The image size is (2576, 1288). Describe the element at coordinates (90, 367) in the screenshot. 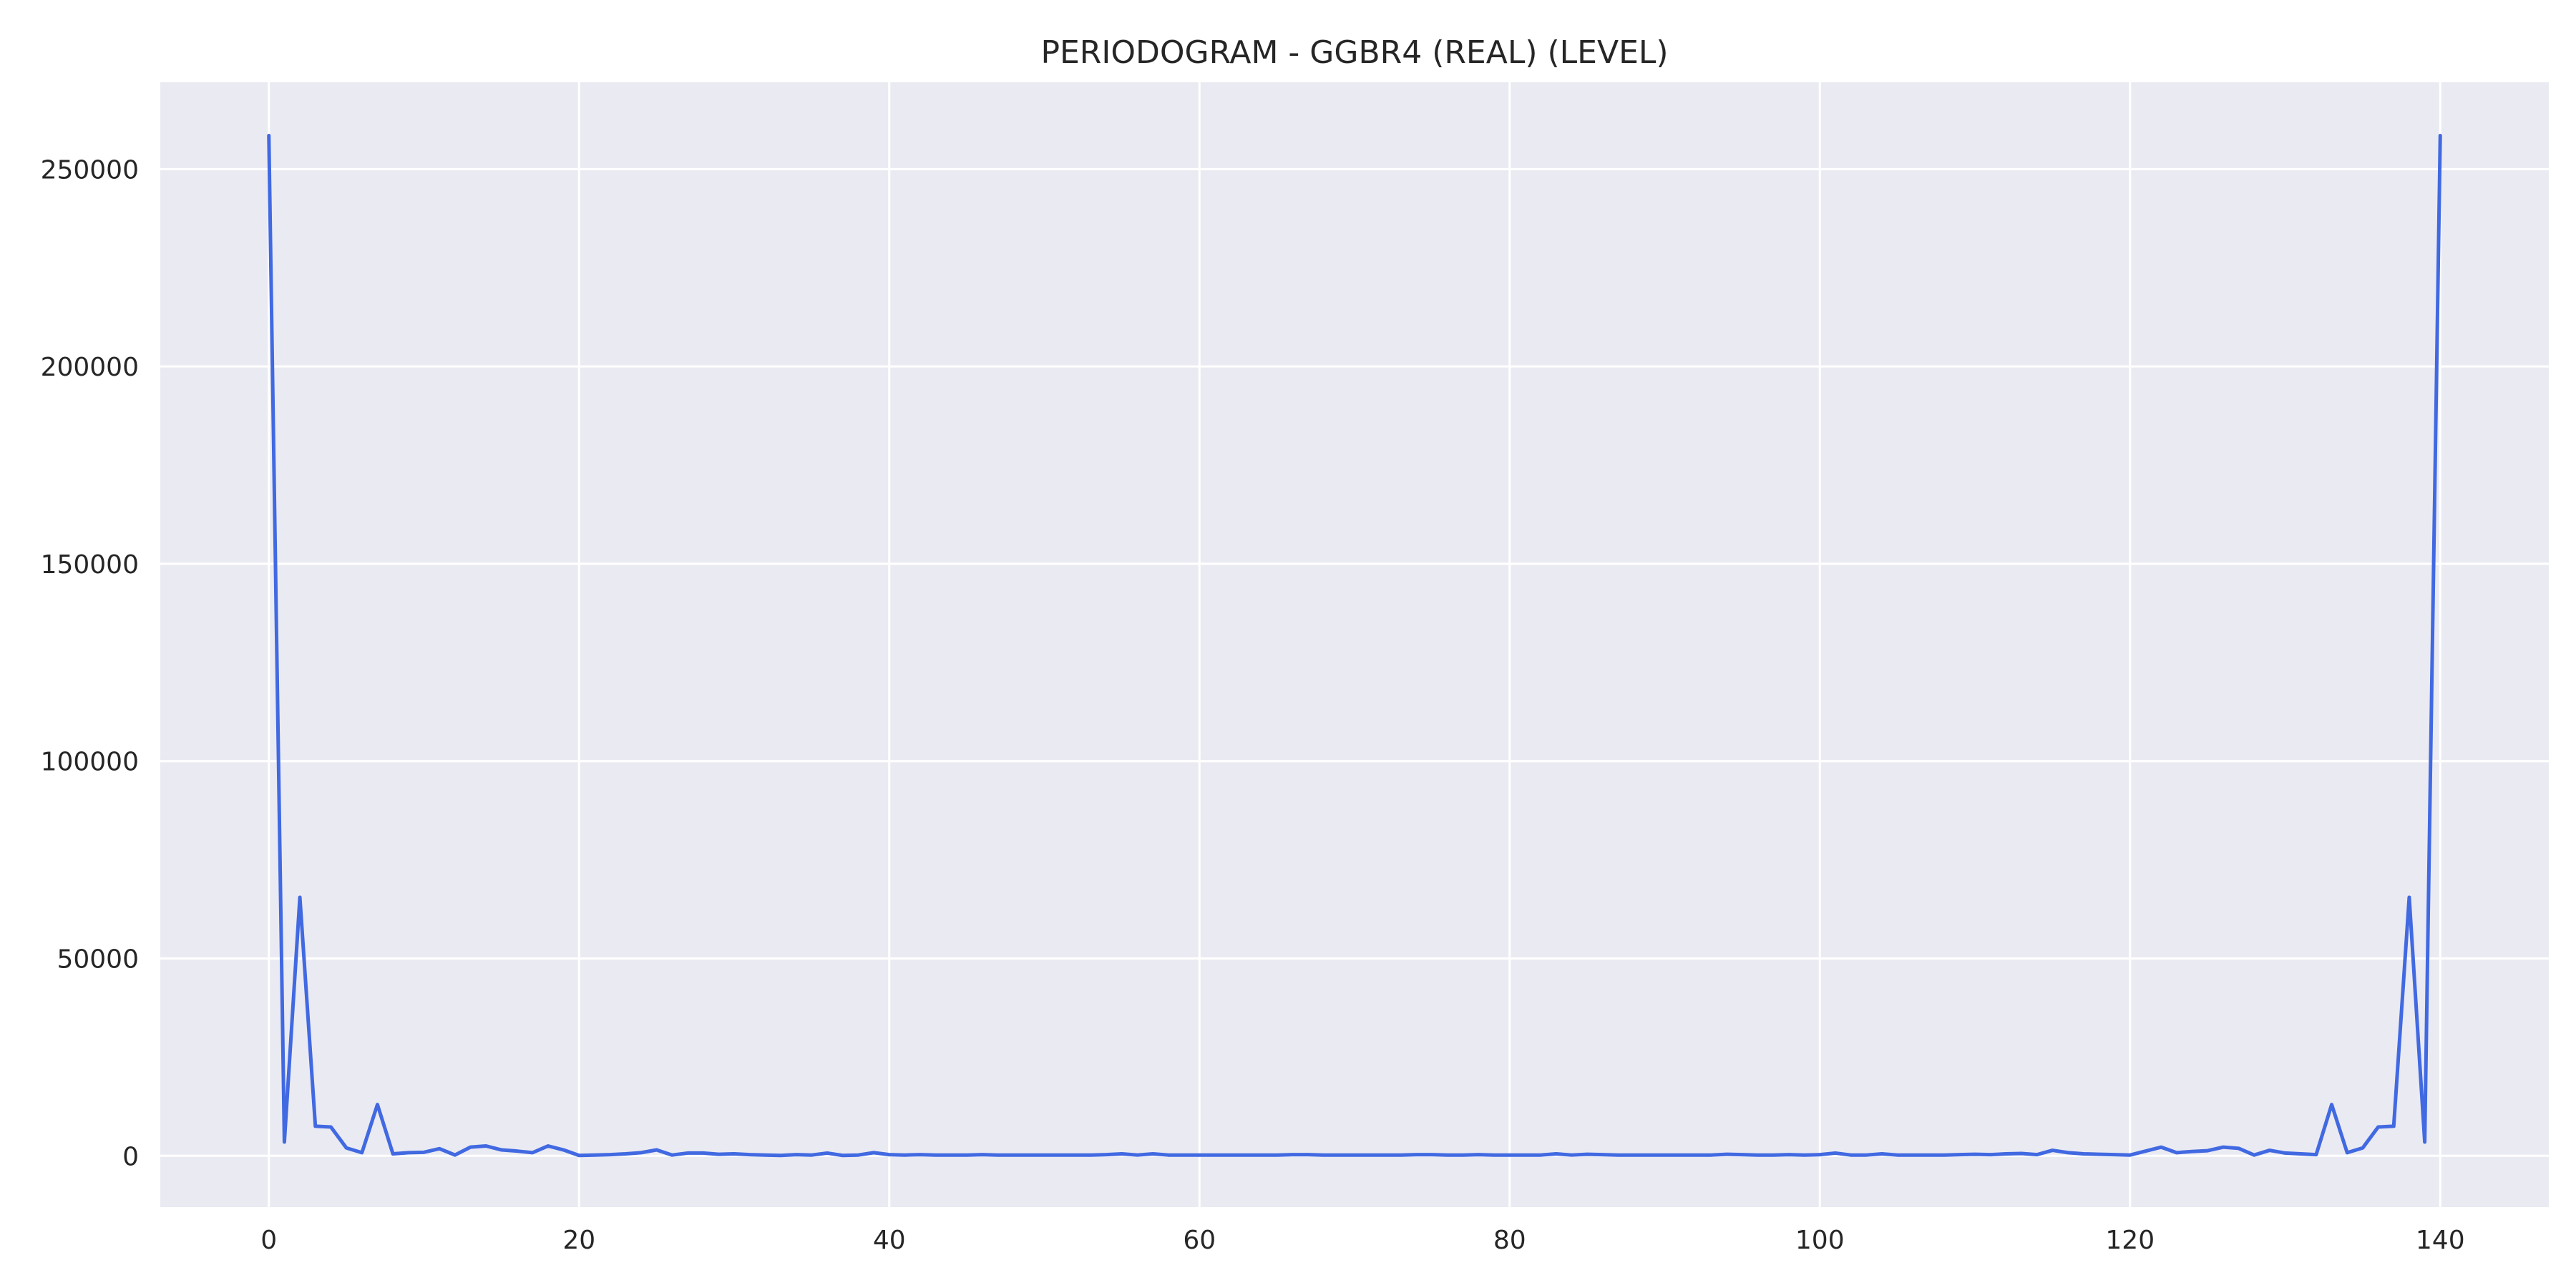

I see `y-tick-label: 200000` at that location.